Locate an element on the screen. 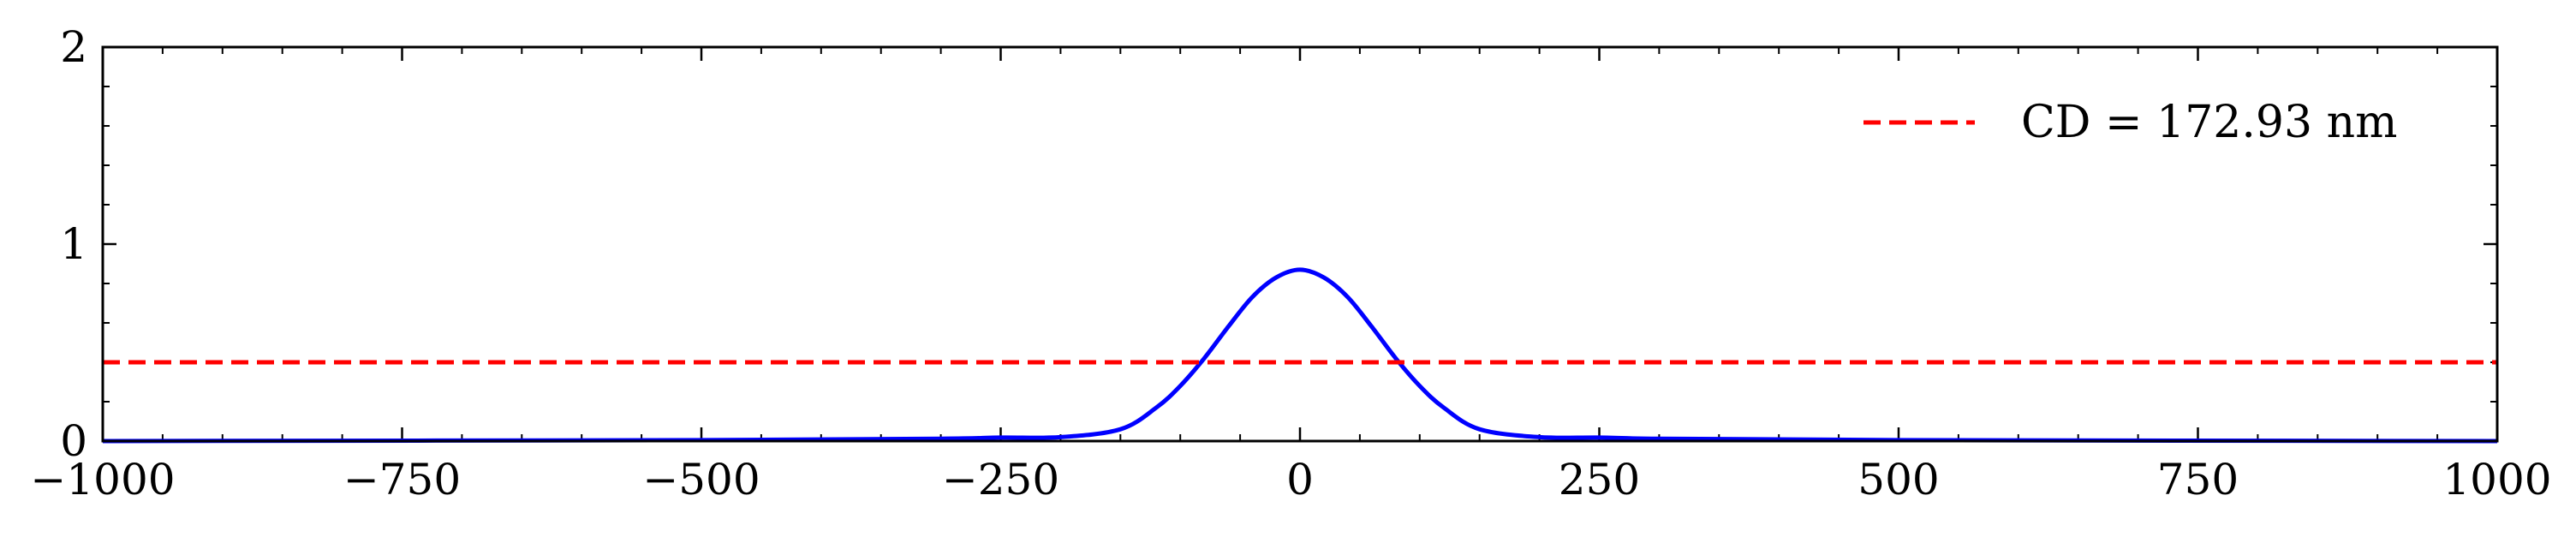 The width and height of the screenshot is (2576, 543). x-tick-label: 0 is located at coordinates (1300, 479).